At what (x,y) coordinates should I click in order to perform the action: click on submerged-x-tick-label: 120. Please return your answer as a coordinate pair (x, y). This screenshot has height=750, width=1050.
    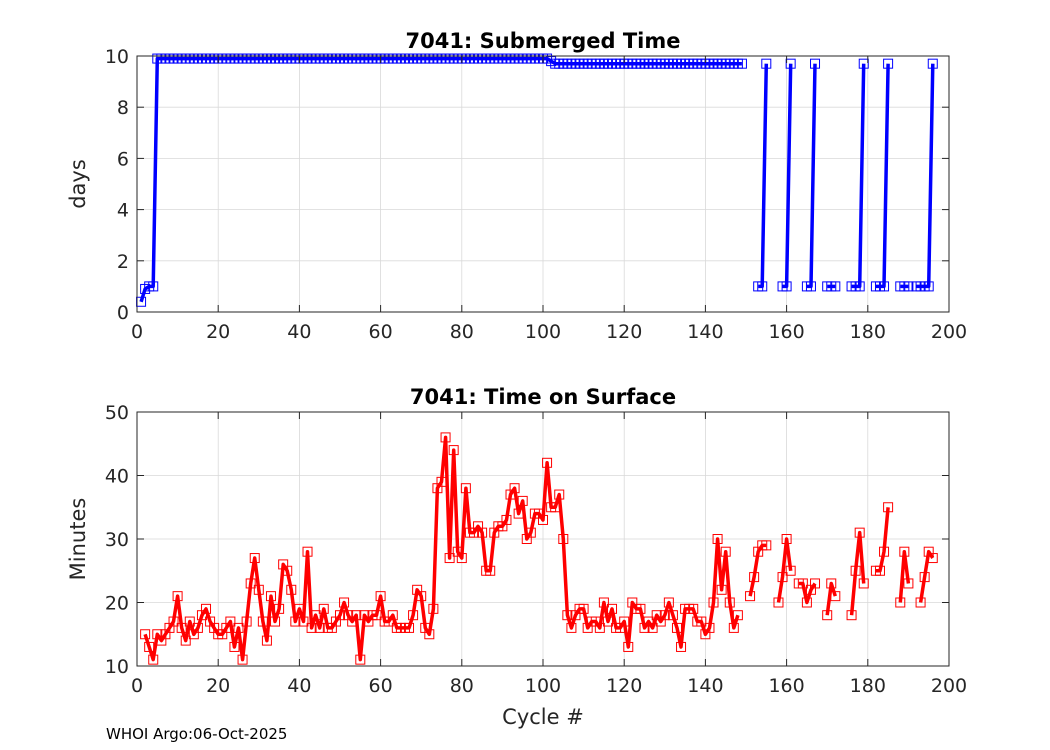
    Looking at the image, I should click on (624, 332).